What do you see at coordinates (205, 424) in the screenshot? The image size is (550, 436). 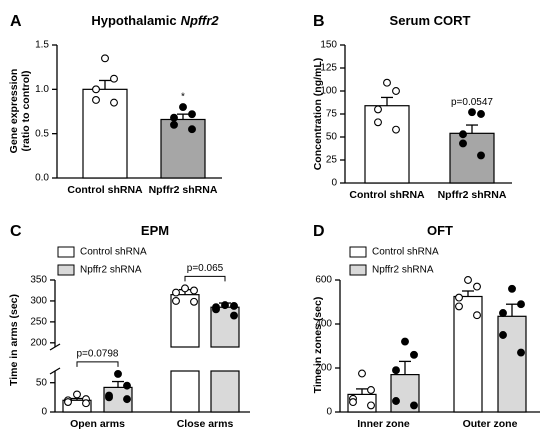 I see `x-tick-label: Close arms` at bounding box center [205, 424].